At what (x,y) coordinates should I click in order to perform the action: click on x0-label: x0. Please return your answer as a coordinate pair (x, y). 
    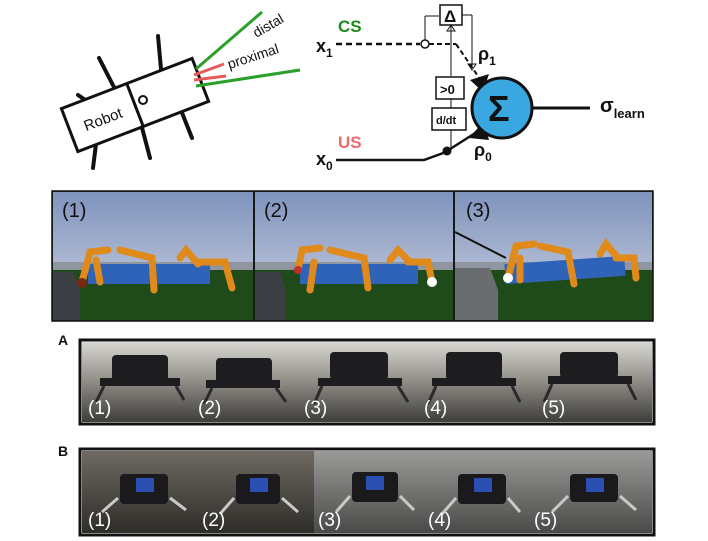
    Looking at the image, I should click on (324, 161).